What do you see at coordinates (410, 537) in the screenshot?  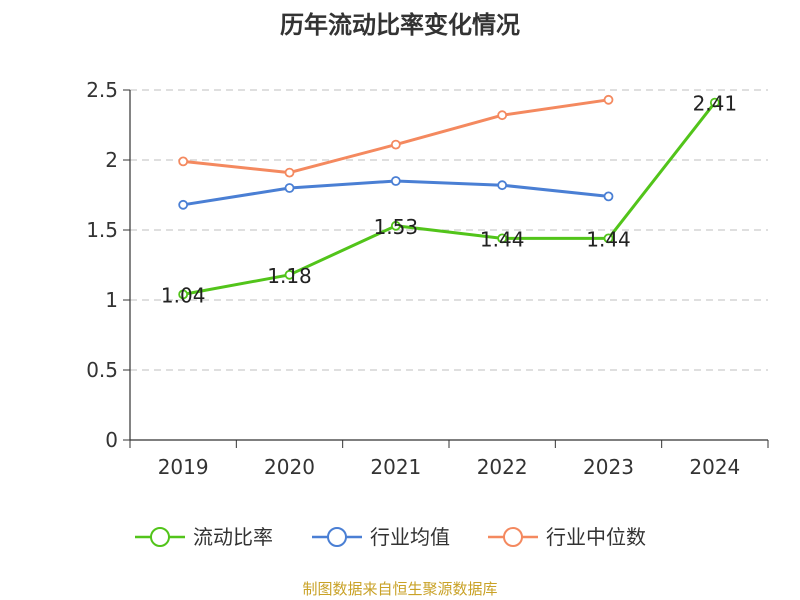 I see `legend-label: 行业均值` at bounding box center [410, 537].